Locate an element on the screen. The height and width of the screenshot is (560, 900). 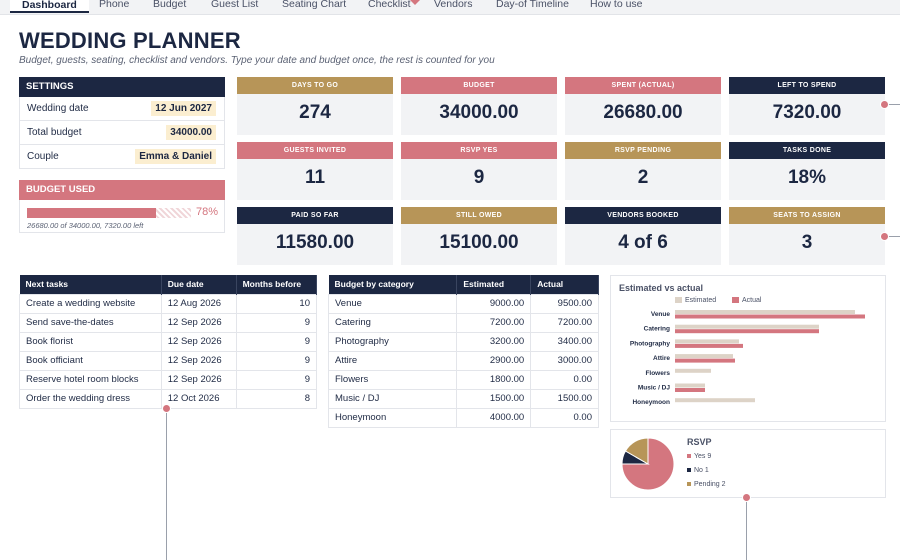
kpi-label: TASKS DONE is located at coordinates (807, 150).